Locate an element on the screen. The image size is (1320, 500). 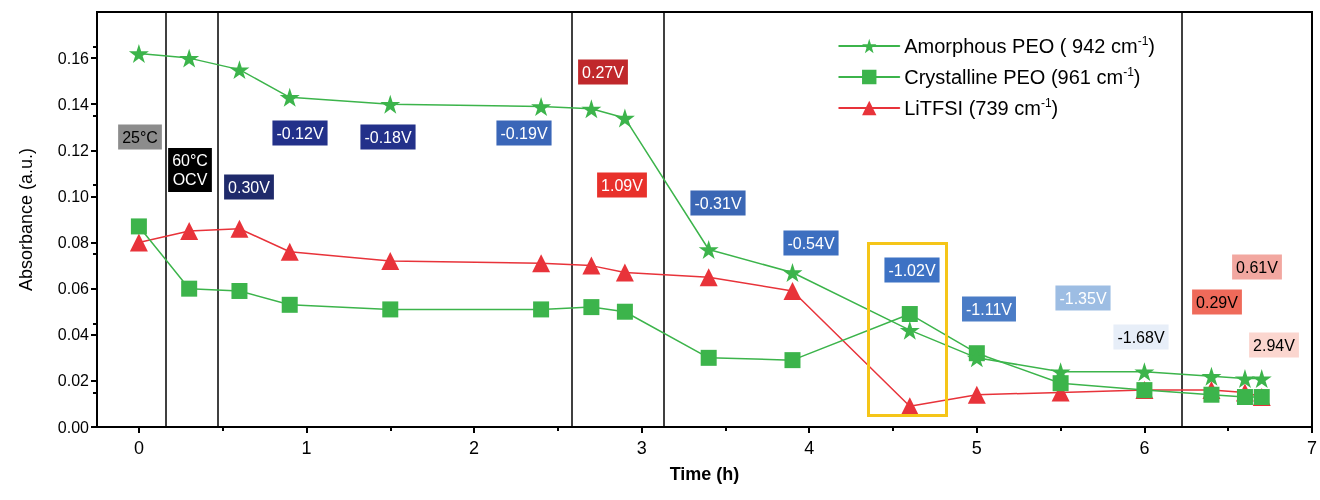
x-tick-label: 0 is located at coordinates (138, 448).